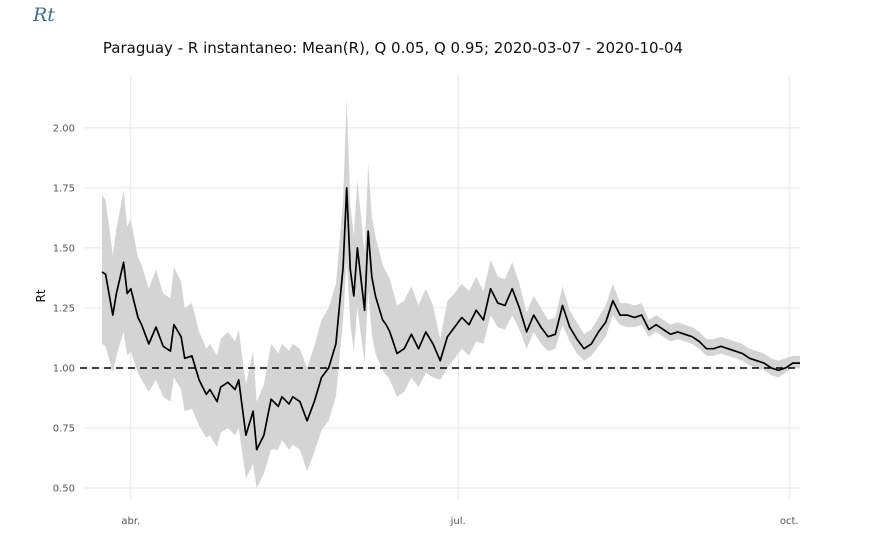  What do you see at coordinates (44, 15) in the screenshot?
I see `app-title: Rt` at bounding box center [44, 15].